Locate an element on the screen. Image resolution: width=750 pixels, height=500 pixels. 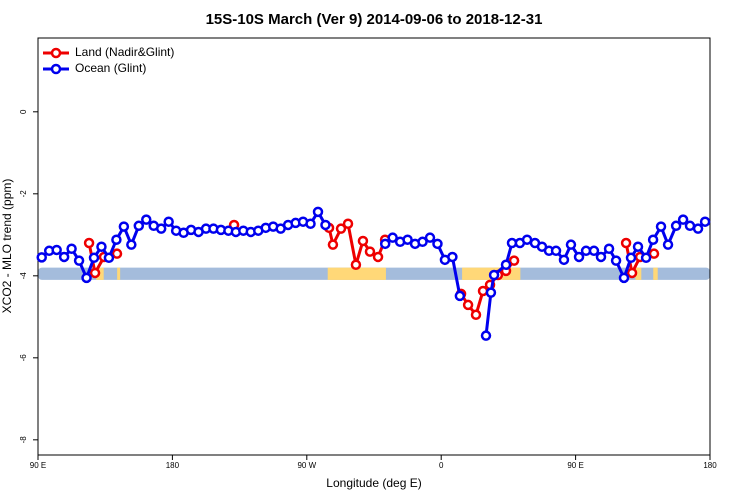
y-tick-label: 0 is located at coordinates (23, 111).